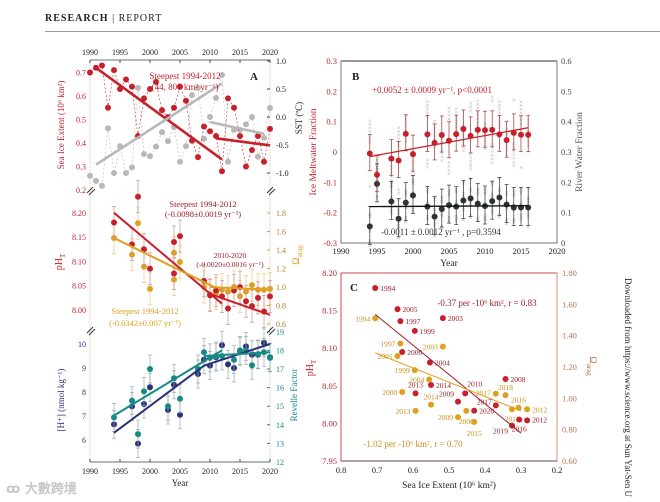  What do you see at coordinates (500, 431) in the screenshot?
I see `ph-year-label: 2019` at bounding box center [500, 431].